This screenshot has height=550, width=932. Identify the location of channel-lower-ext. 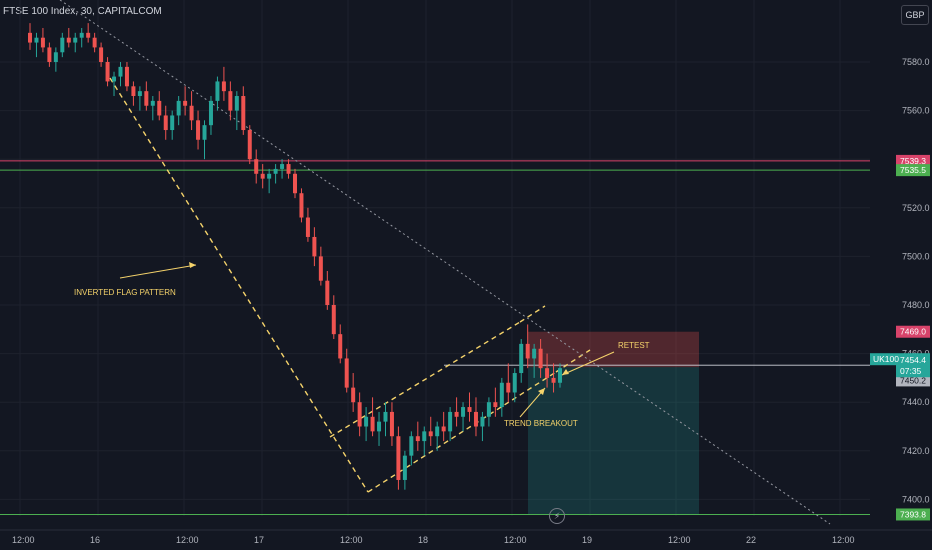
(573, 361).